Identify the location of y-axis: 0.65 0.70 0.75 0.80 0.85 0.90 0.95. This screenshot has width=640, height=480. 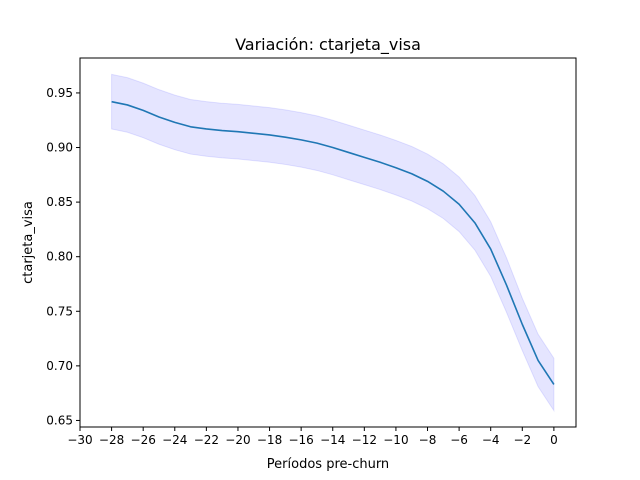
(63, 256).